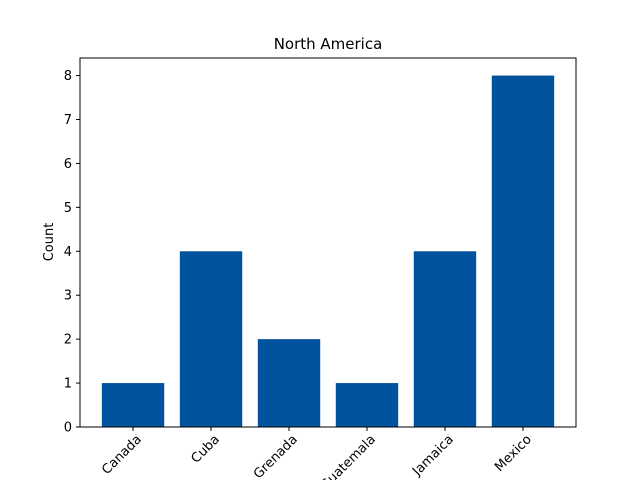 The width and height of the screenshot is (640, 480). What do you see at coordinates (206, 449) in the screenshot?
I see `x-tick-label: Cuba` at bounding box center [206, 449].